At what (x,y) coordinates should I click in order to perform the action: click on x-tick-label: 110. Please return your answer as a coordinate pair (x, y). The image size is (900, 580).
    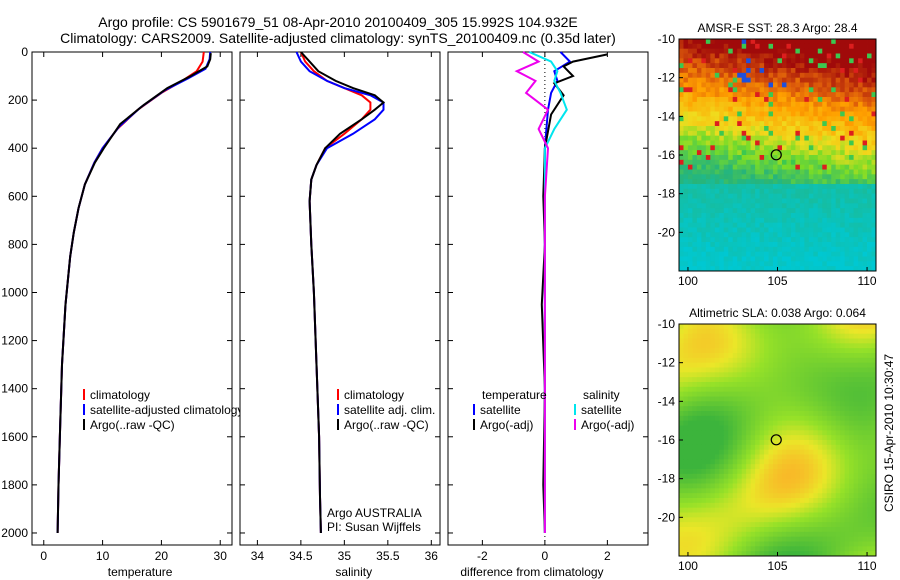
    Looking at the image, I should click on (866, 281).